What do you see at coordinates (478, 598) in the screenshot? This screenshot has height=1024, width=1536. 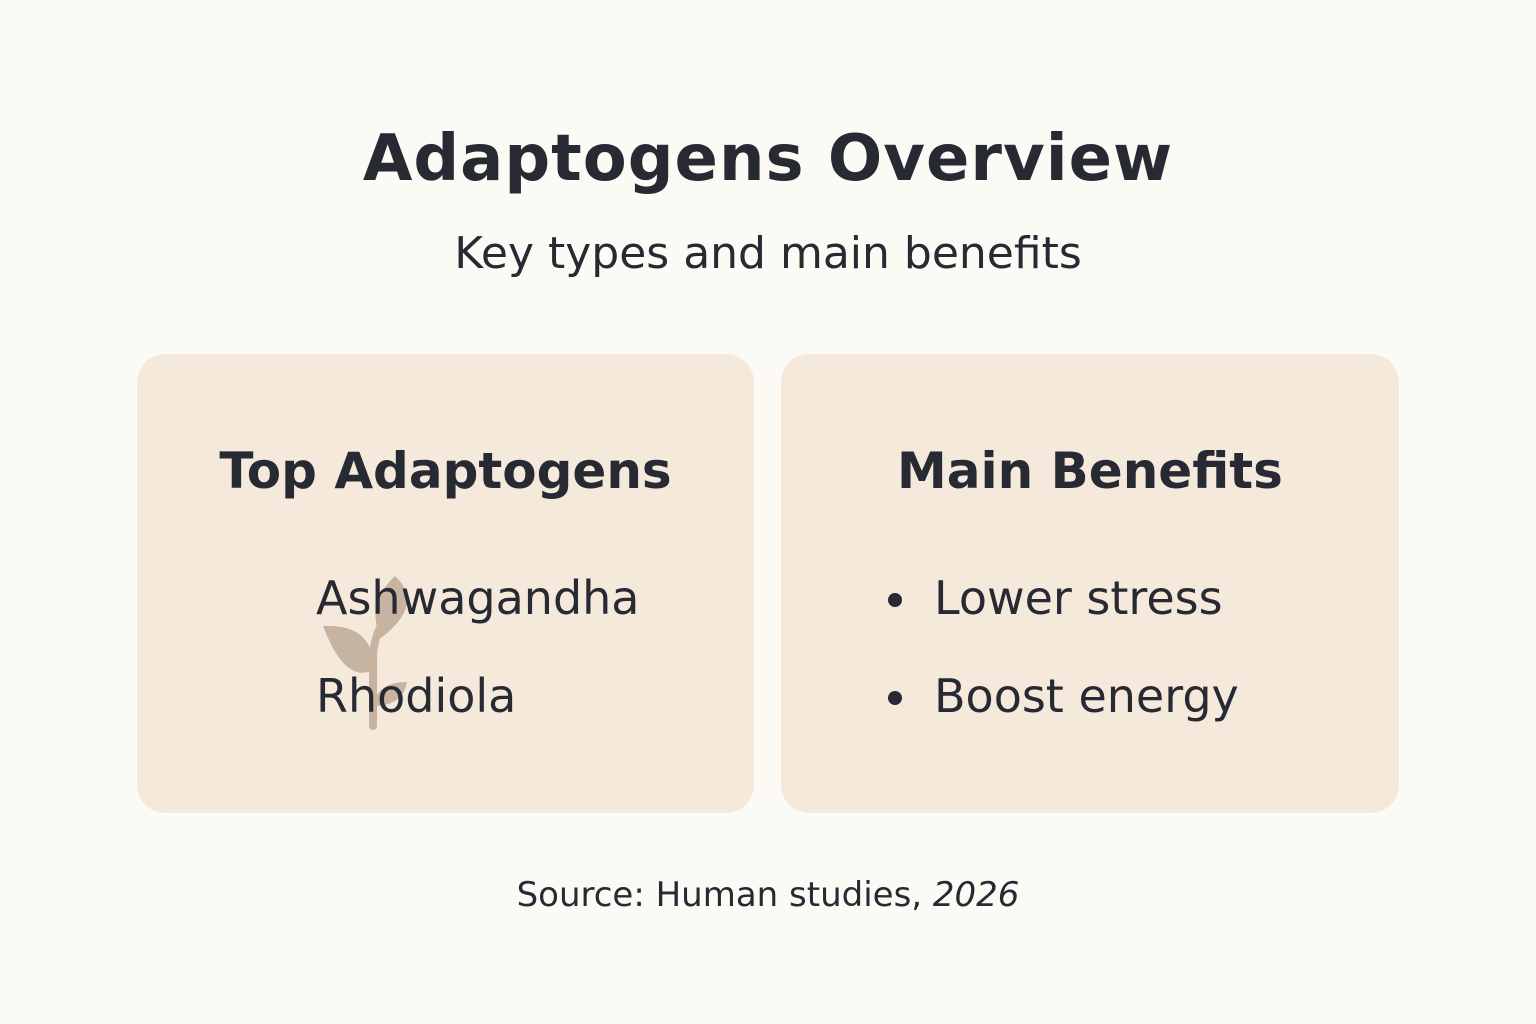 I see `list-item: Ashwagandha` at bounding box center [478, 598].